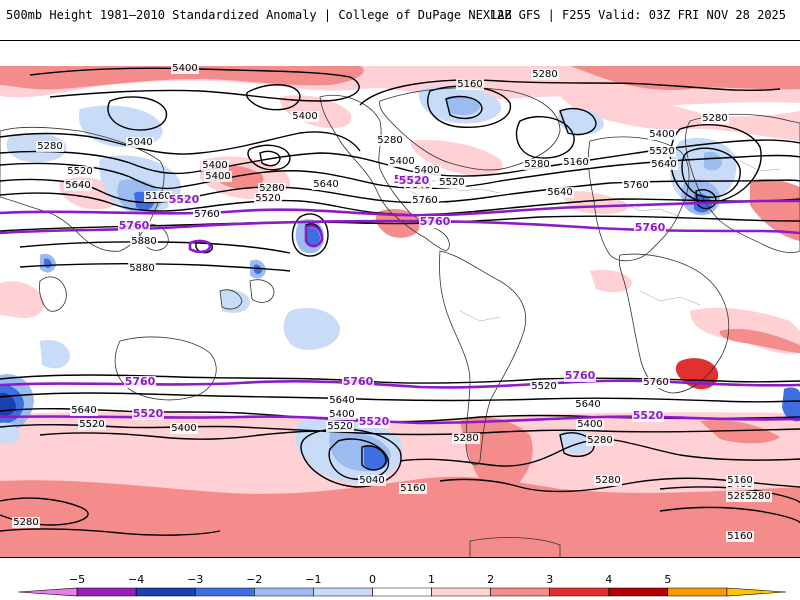  I want to click on contour-label: 5880, so click(141, 268).